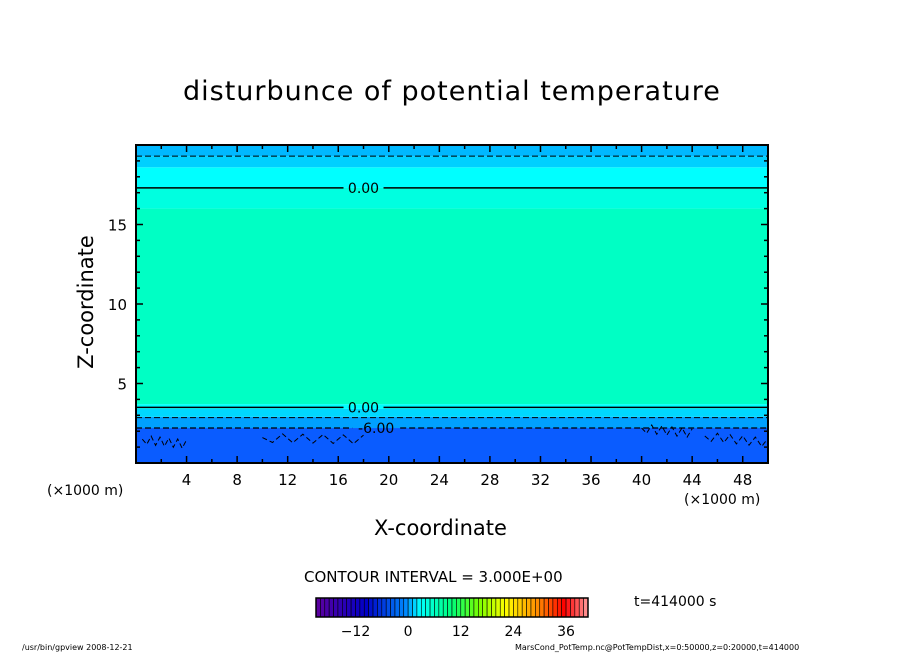  I want to click on x-tick-label: 32, so click(540, 480).